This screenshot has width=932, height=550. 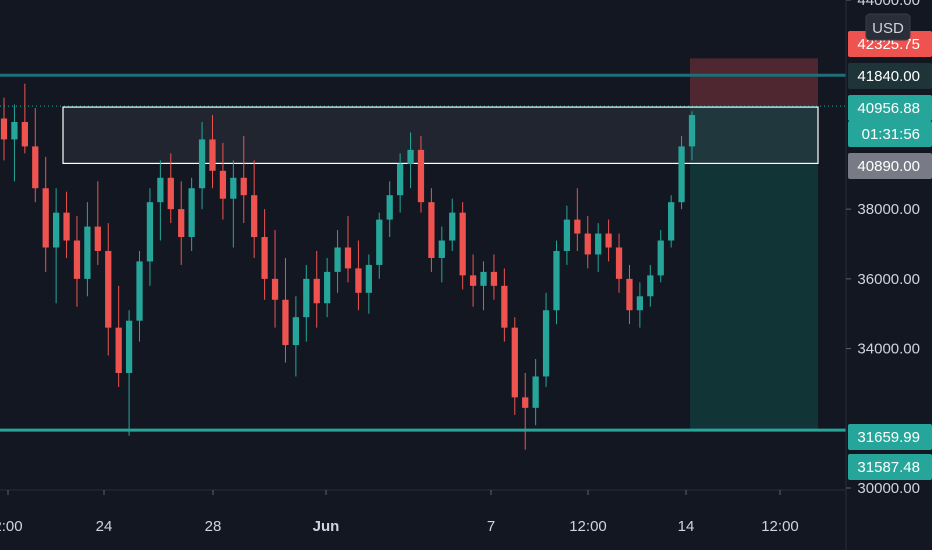 What do you see at coordinates (883, 248) in the screenshot?
I see `y-axis-ticks: 44000.00 38000.00 36000.00 34000.00 30000.00` at bounding box center [883, 248].